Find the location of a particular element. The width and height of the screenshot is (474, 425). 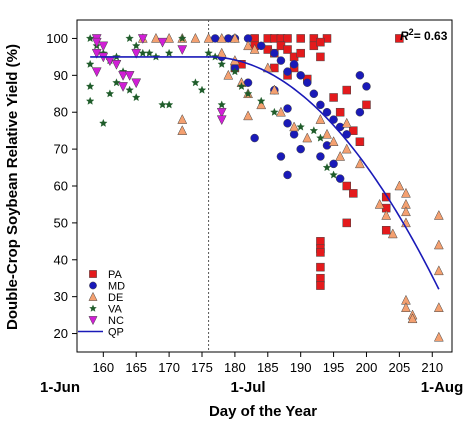

y-tick-label: 20 is located at coordinates (61, 333).